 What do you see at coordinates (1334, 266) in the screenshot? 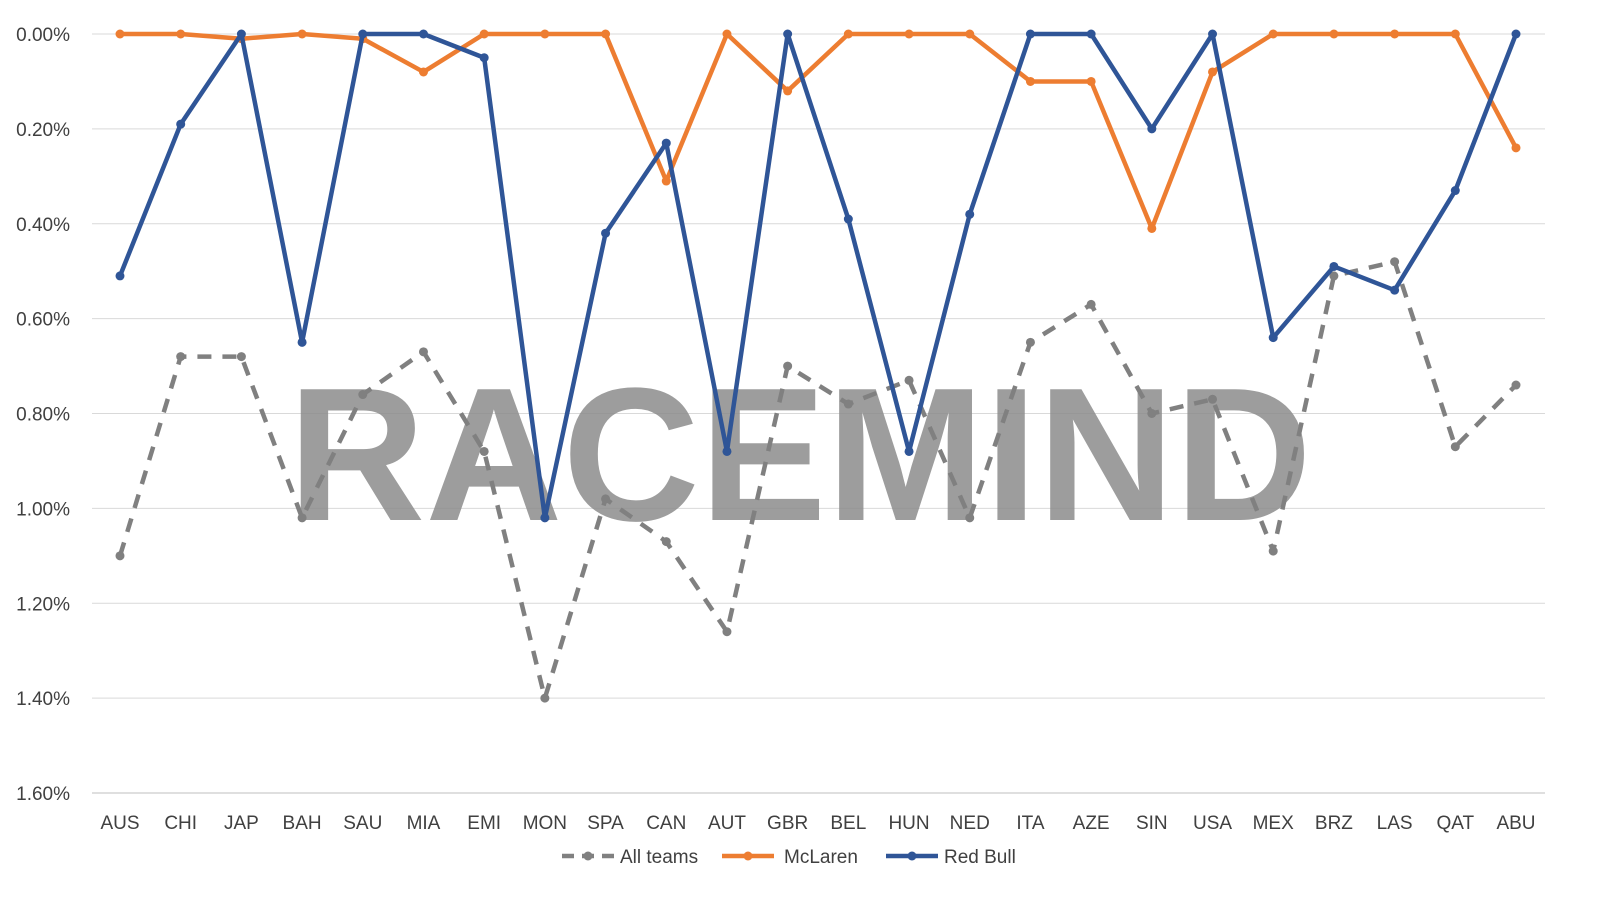
I see `data-point-red-bull-brz` at bounding box center [1334, 266].